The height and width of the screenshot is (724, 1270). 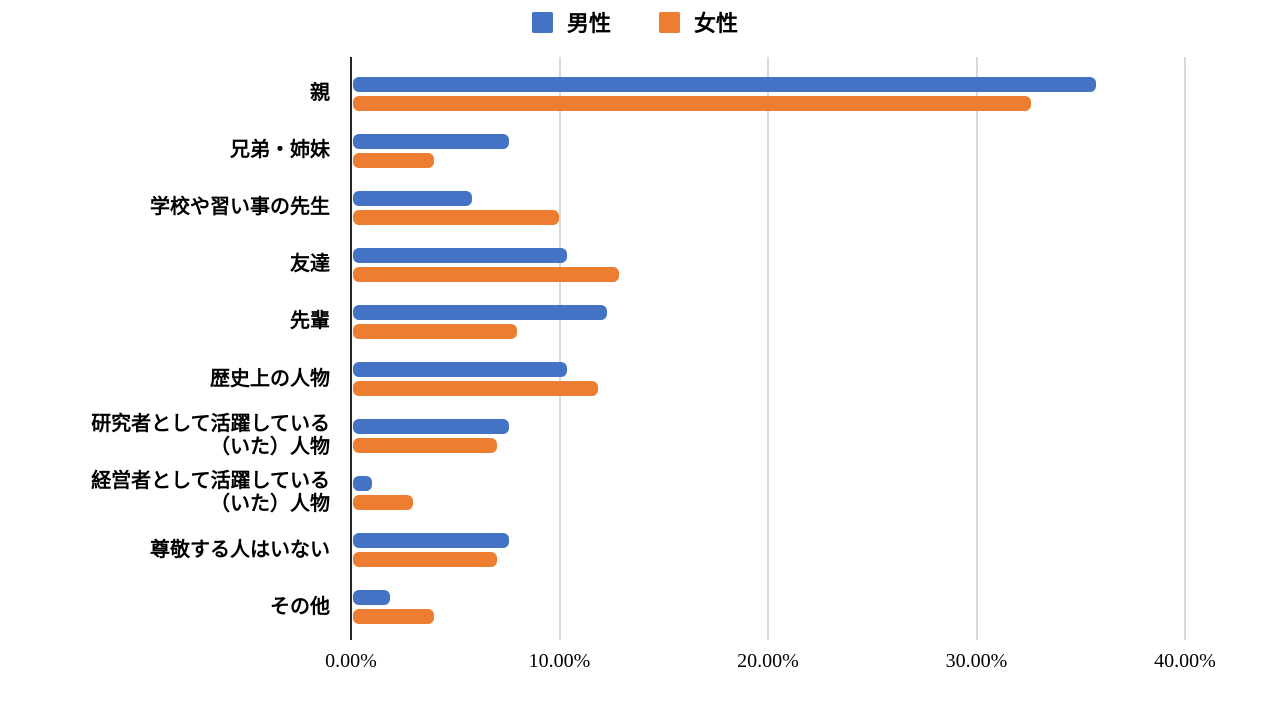 I want to click on category-label: 尊敬する人はいない, so click(x=170, y=550).